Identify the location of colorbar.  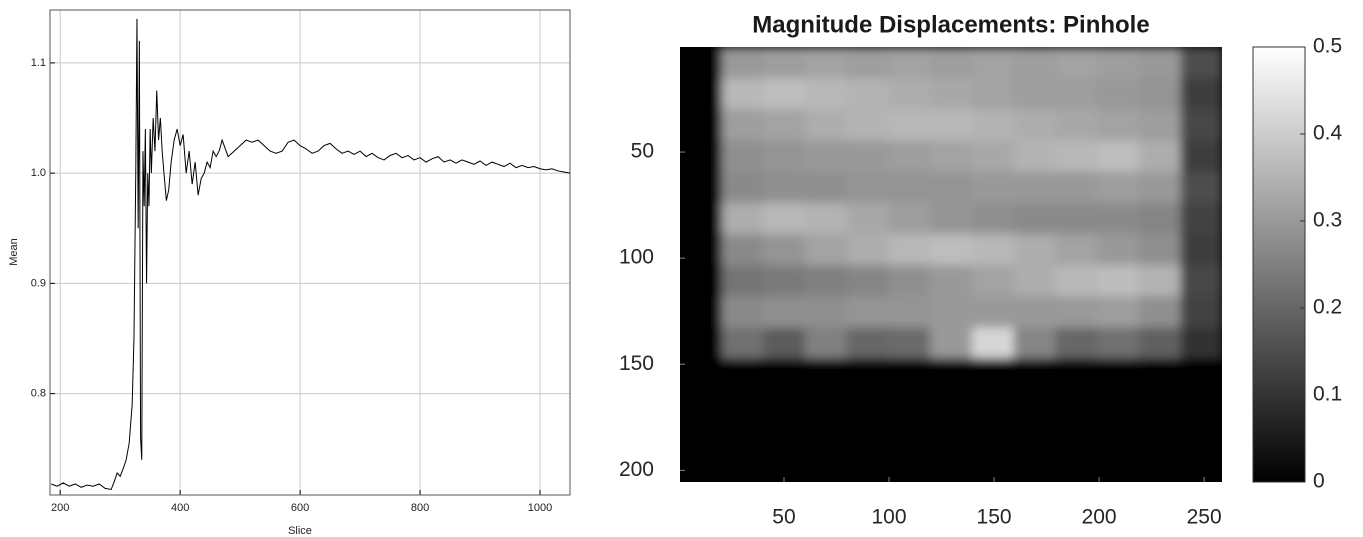
(1279, 264).